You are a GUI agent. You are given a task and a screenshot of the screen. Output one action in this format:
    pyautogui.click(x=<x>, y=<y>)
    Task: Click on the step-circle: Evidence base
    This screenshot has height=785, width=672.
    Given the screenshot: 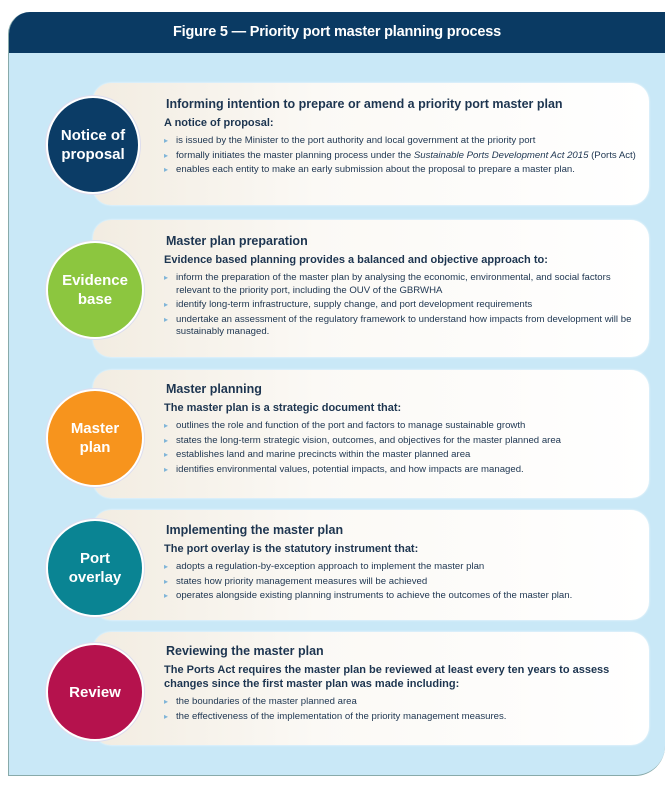 What is the action you would take?
    pyautogui.click(x=95, y=290)
    